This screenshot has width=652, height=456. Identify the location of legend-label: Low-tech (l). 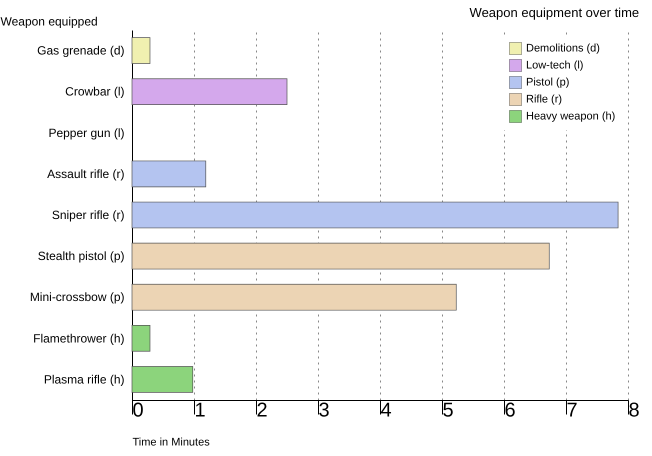
(555, 66).